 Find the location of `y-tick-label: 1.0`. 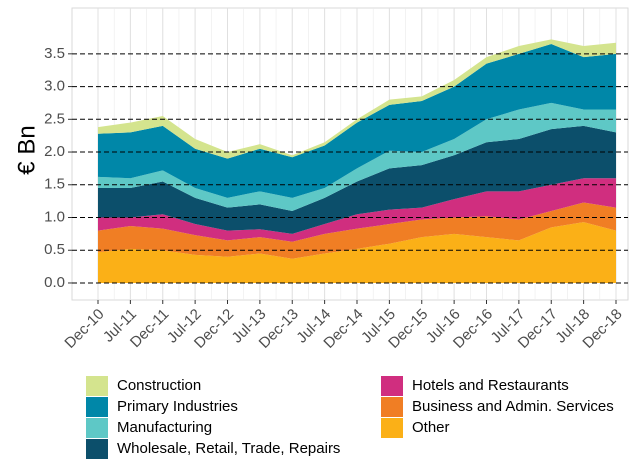

y-tick-label: 1.0 is located at coordinates (54, 216).